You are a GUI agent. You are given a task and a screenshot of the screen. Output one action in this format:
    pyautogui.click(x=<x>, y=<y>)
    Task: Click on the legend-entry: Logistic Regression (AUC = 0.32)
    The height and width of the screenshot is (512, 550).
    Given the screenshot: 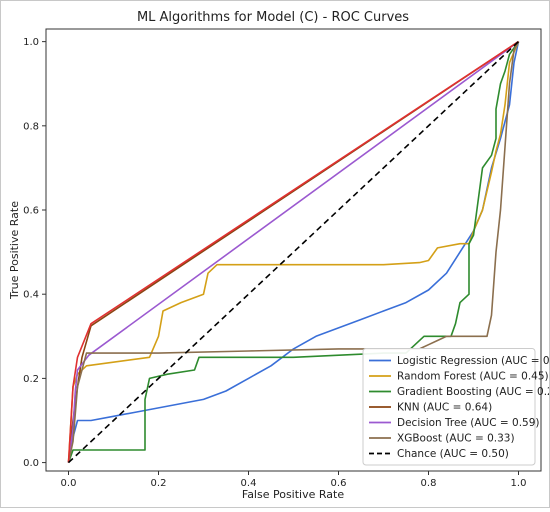 What is the action you would take?
    pyautogui.click(x=473, y=361)
    